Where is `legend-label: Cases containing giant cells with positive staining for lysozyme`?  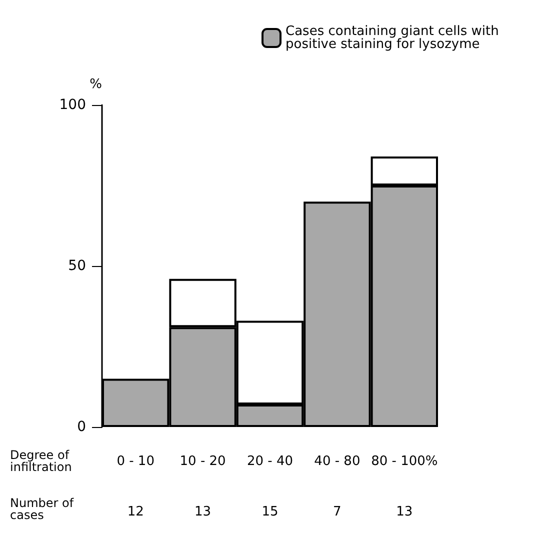 legend-label: Cases containing giant cells with positive staining for lysozyme is located at coordinates (395, 38).